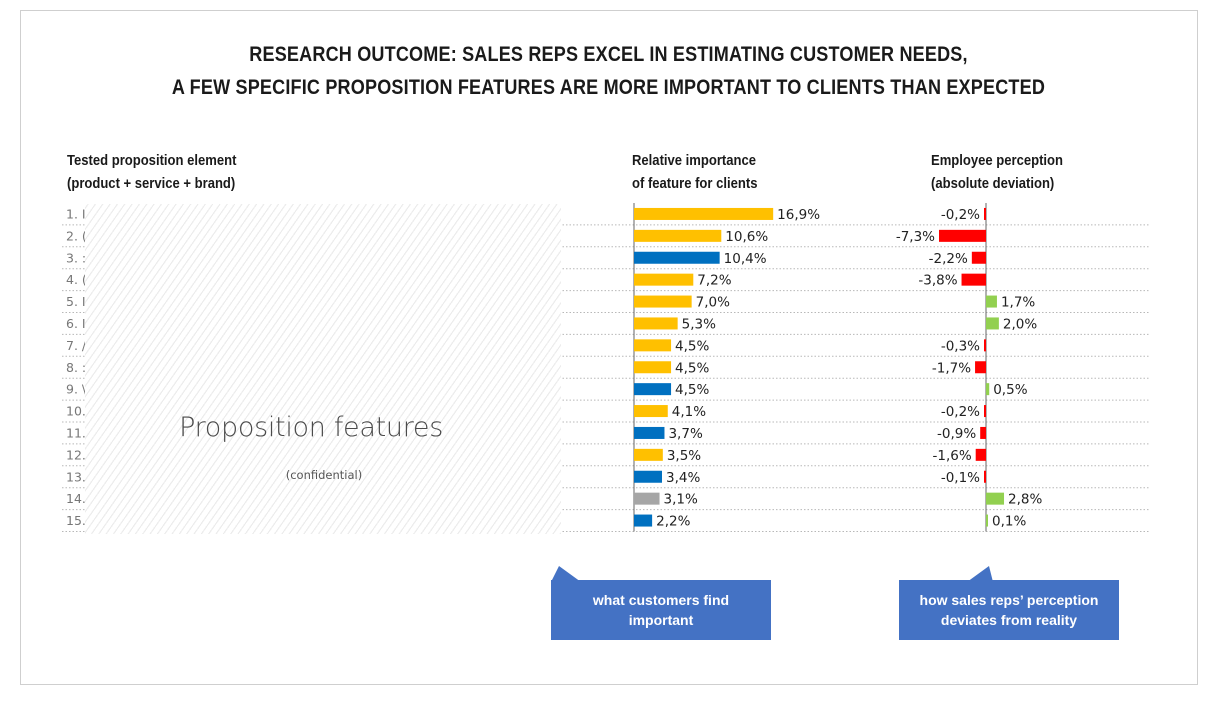  Describe the element at coordinates (76, 454) in the screenshot. I see `feature-label: 12.` at that location.